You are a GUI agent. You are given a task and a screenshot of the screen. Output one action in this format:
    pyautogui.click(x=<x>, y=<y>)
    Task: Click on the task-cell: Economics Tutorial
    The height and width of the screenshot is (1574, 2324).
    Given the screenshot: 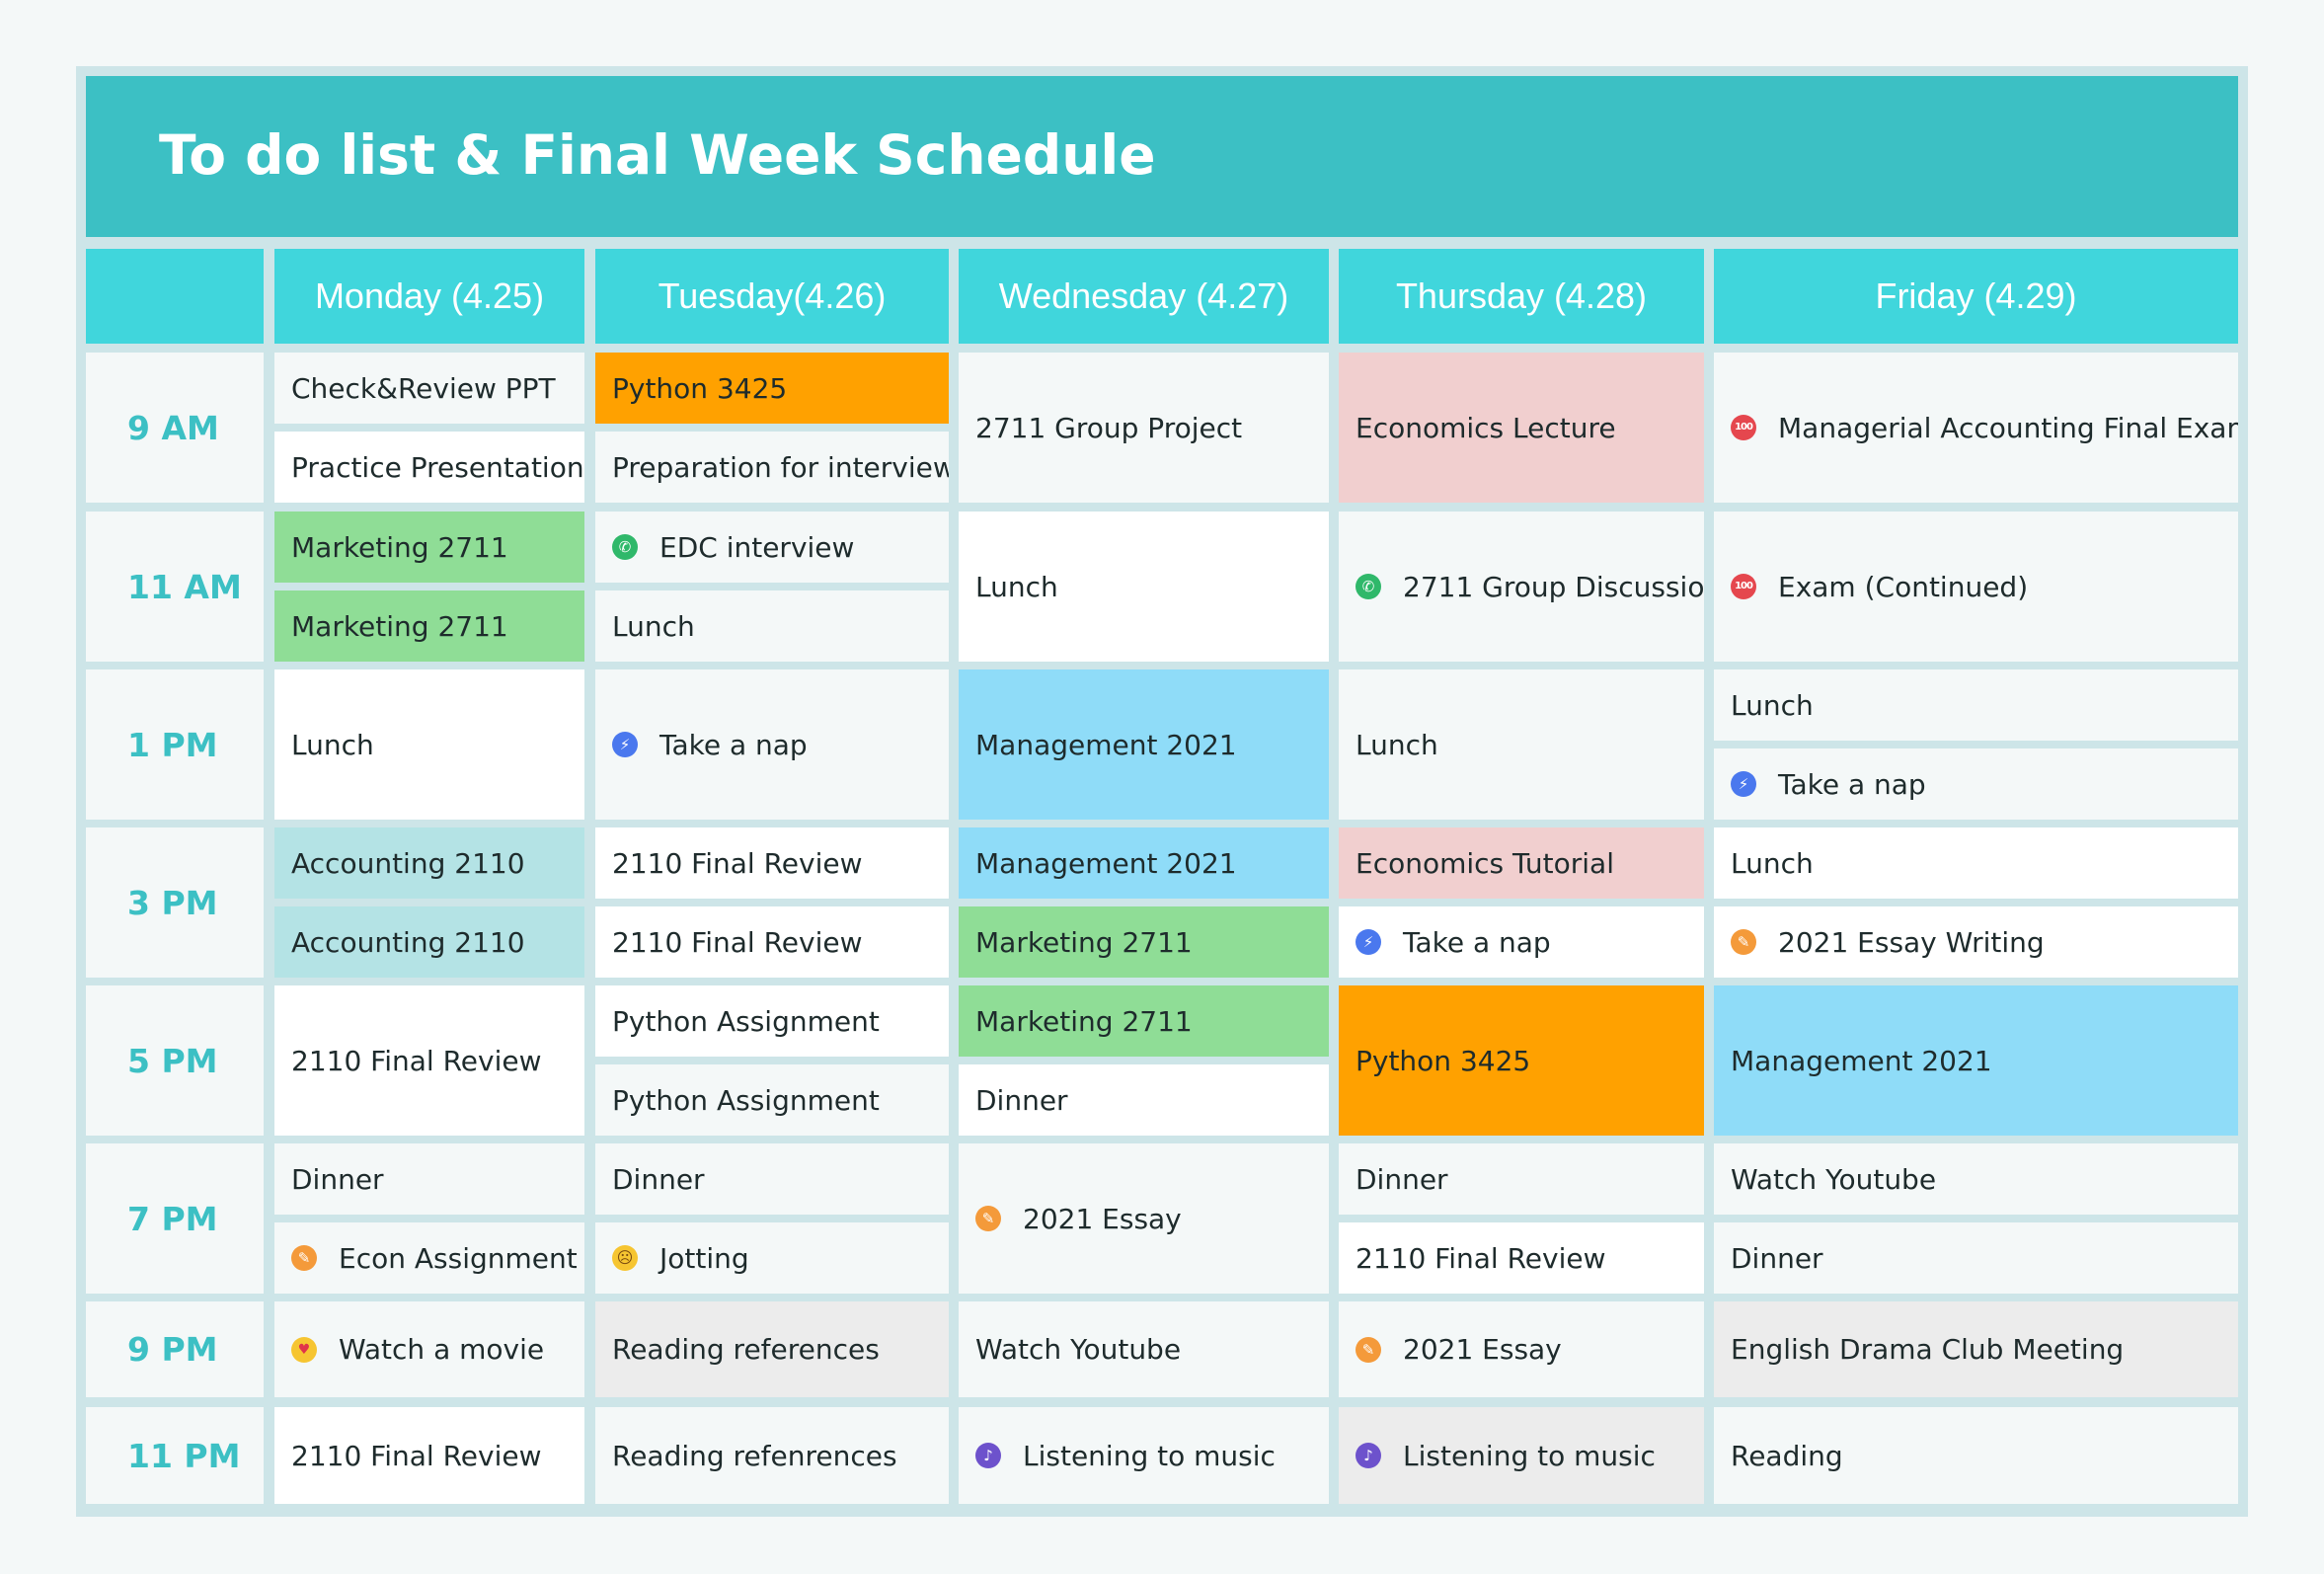 What is the action you would take?
    pyautogui.click(x=1521, y=863)
    